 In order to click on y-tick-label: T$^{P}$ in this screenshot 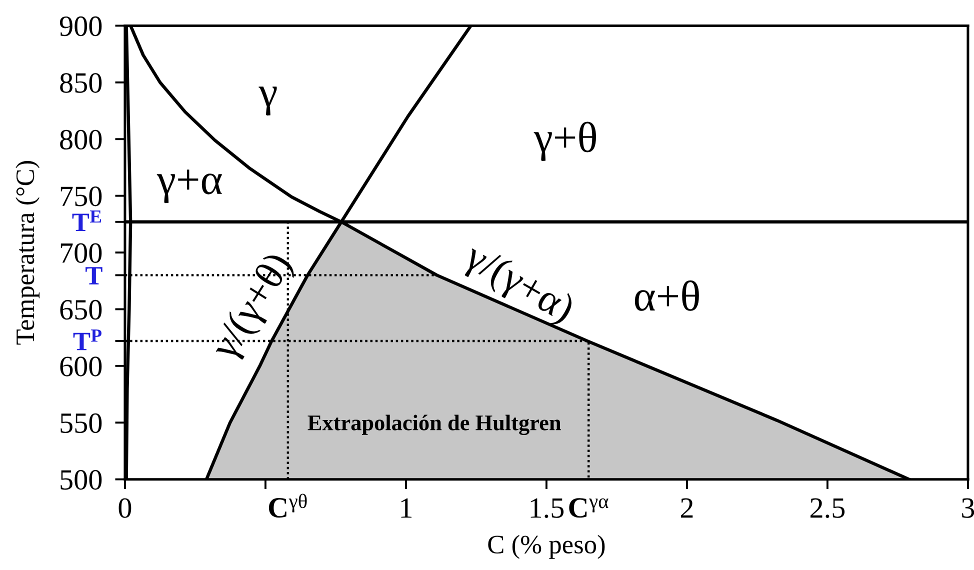, I will do `click(87, 340)`.